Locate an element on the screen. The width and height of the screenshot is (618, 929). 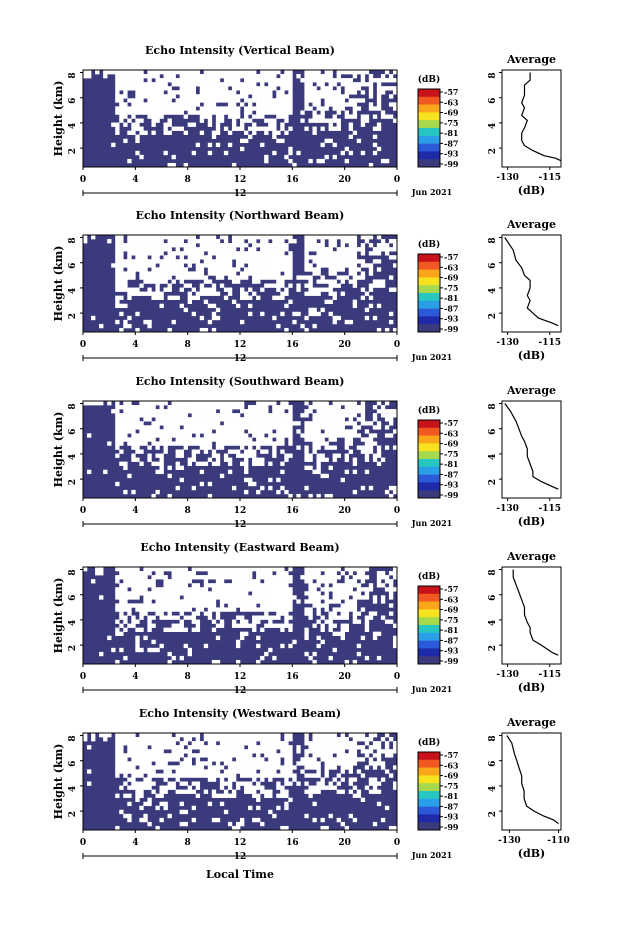
colorbar-swatch is located at coordinates (429, 787).